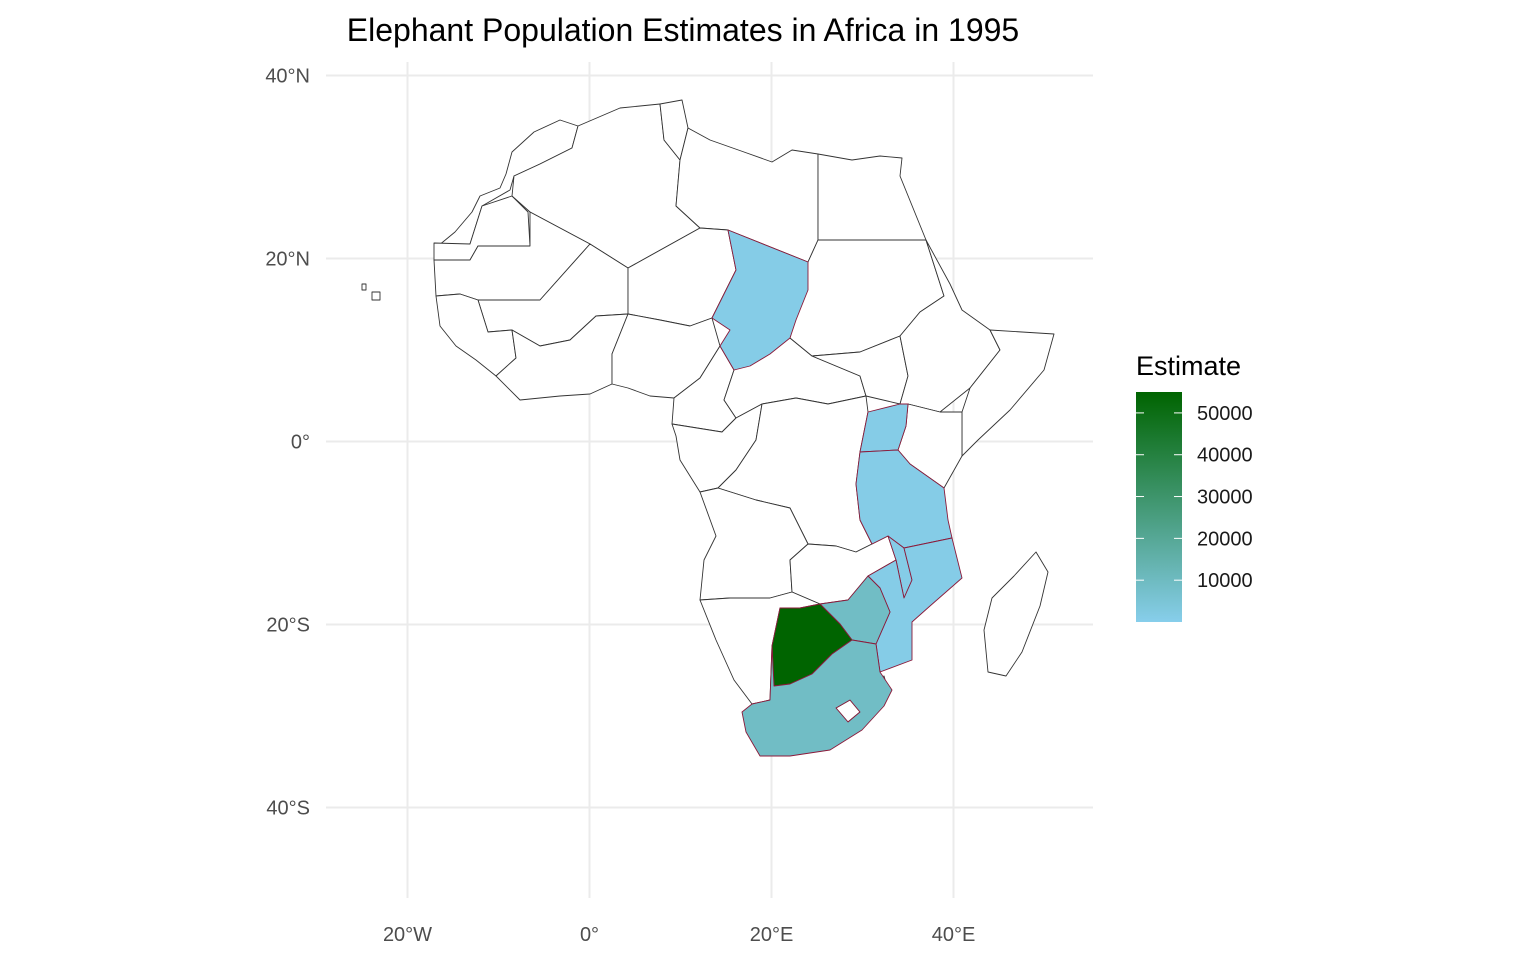  What do you see at coordinates (1225, 539) in the screenshot?
I see `legend-label: 20000` at bounding box center [1225, 539].